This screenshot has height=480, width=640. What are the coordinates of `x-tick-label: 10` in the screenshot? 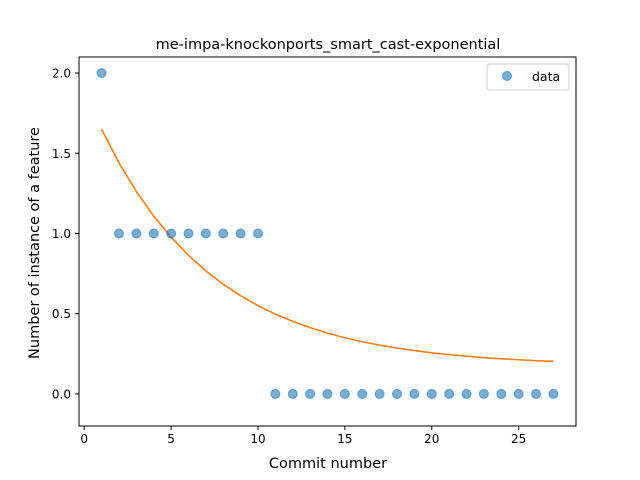 It's located at (257, 439).